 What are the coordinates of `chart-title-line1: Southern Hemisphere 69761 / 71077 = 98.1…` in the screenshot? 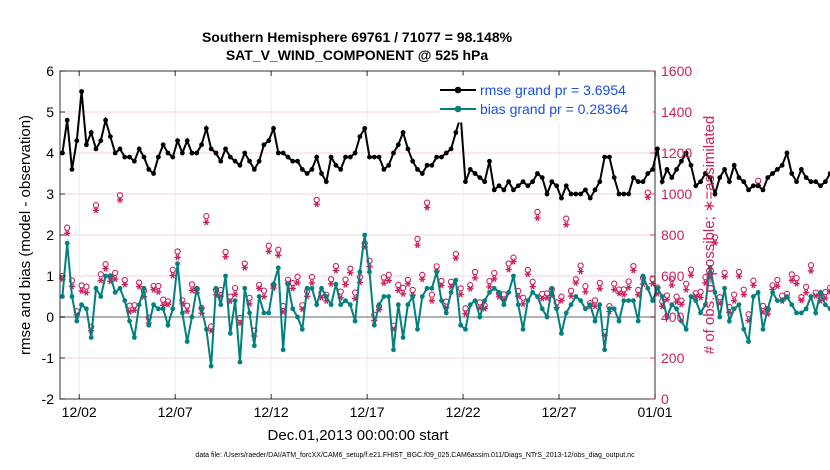 It's located at (357, 37).